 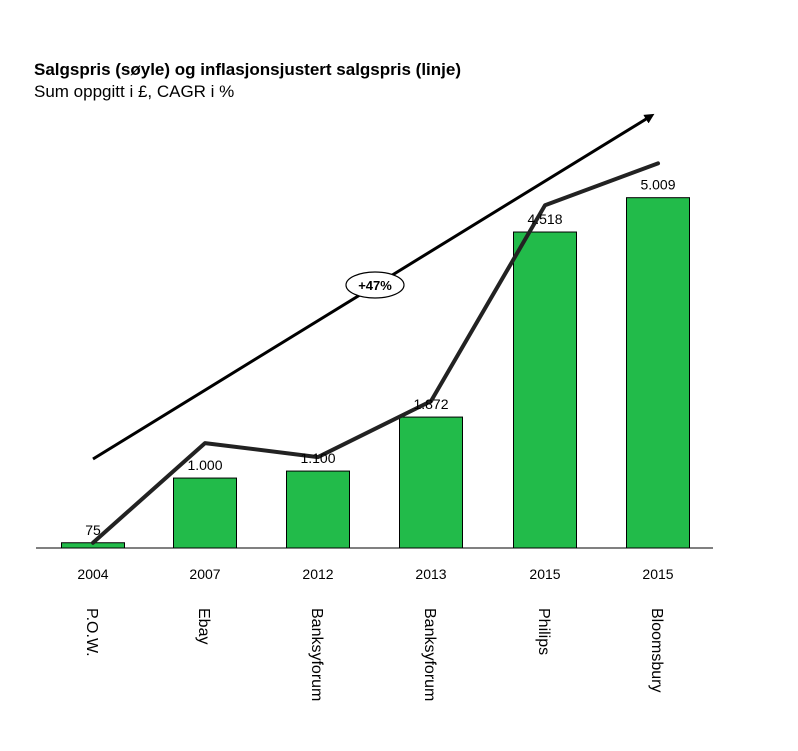 What do you see at coordinates (204, 465) in the screenshot?
I see `bar-value-label: 1.000` at bounding box center [204, 465].